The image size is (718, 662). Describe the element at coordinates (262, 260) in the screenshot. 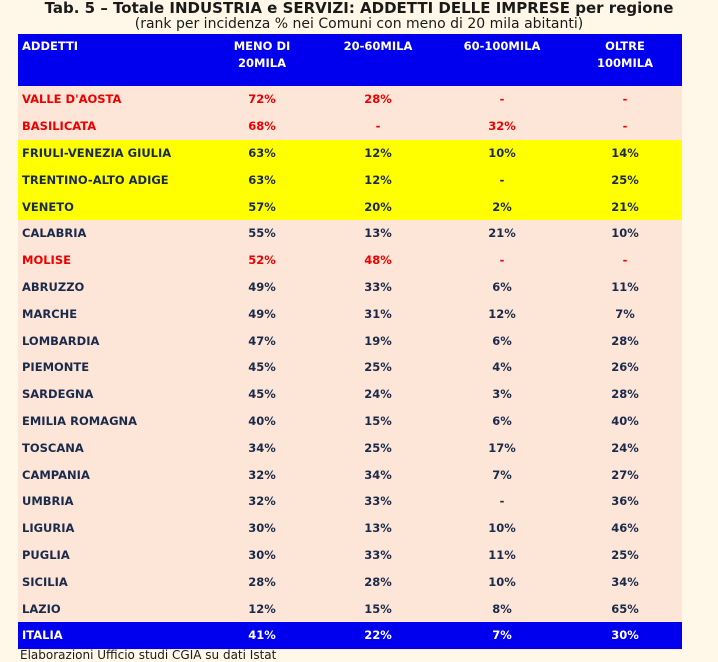

I see `value-cell: 52%` at that location.